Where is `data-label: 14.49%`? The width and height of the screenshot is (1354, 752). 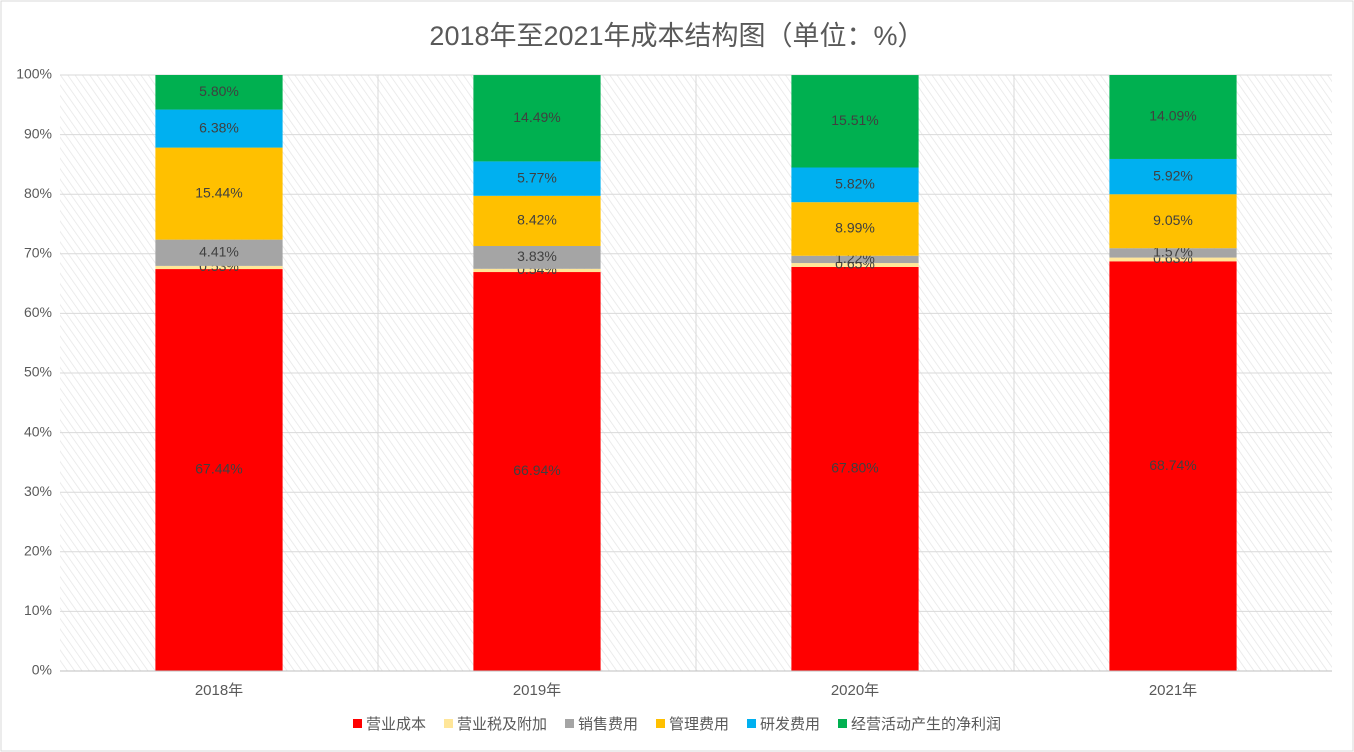 data-label: 14.49% is located at coordinates (536, 117).